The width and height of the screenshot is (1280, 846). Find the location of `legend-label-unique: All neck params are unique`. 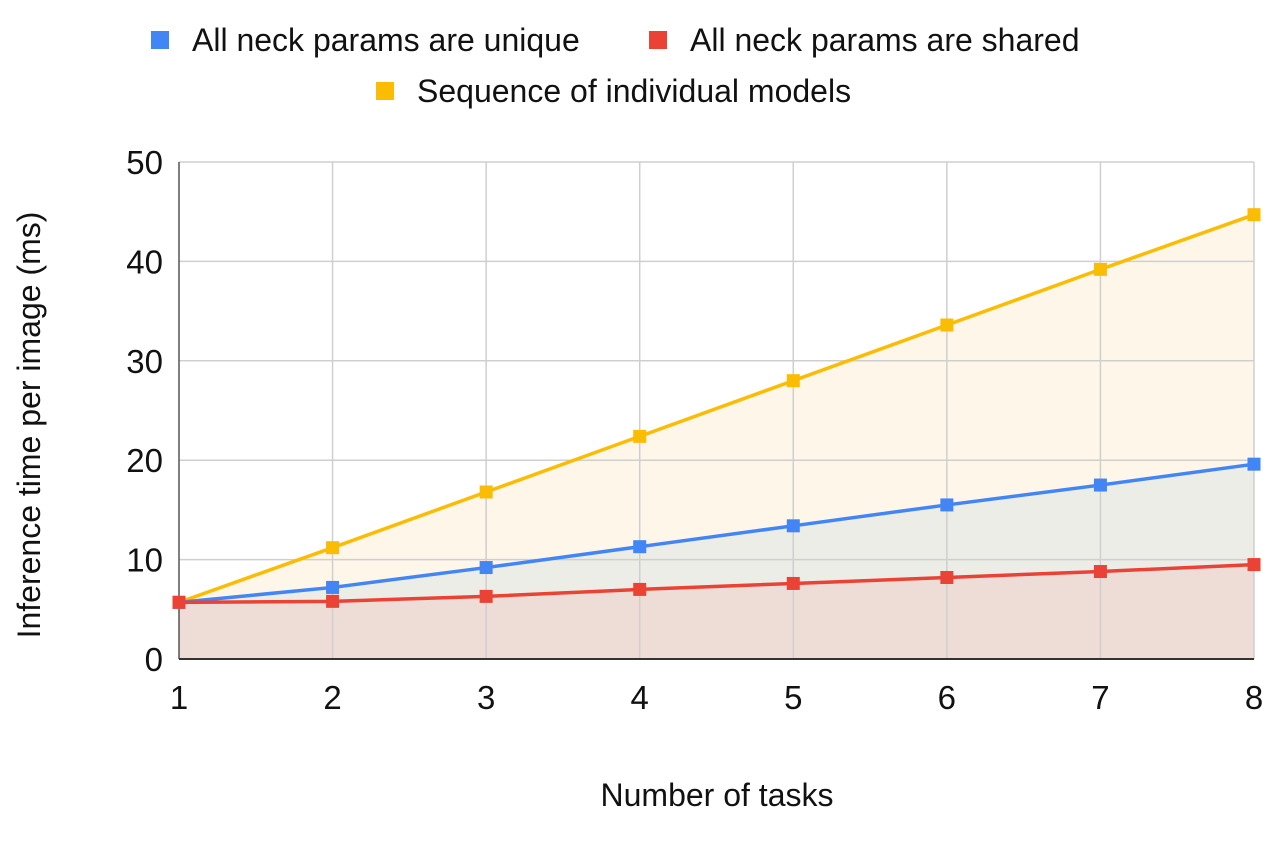

legend-label-unique: All neck params are unique is located at coordinates (386, 40).